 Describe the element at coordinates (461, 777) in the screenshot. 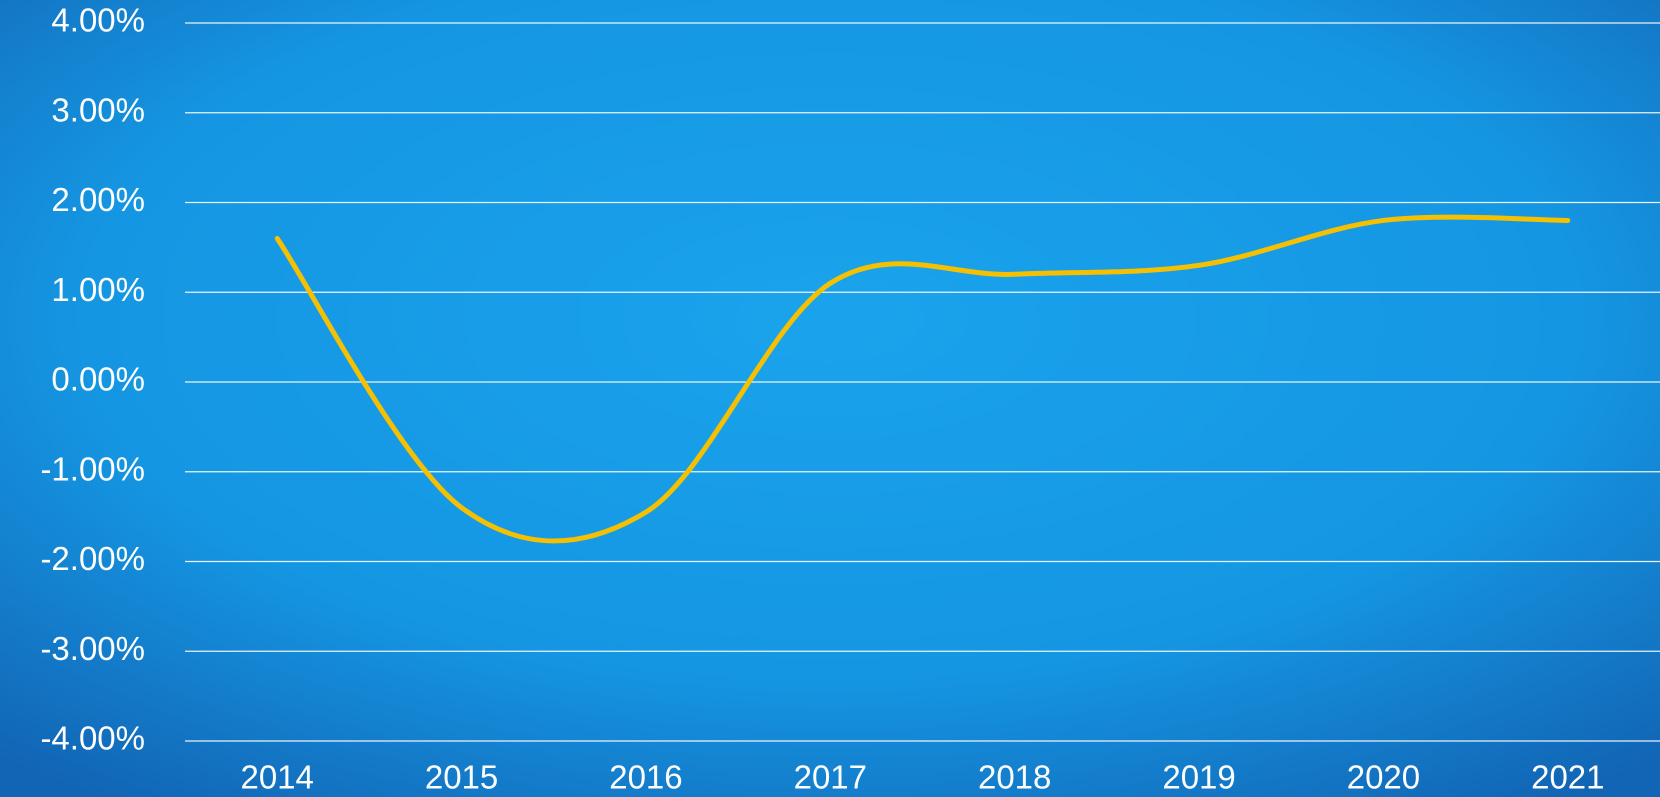

I see `x-tick-label: 2015` at that location.